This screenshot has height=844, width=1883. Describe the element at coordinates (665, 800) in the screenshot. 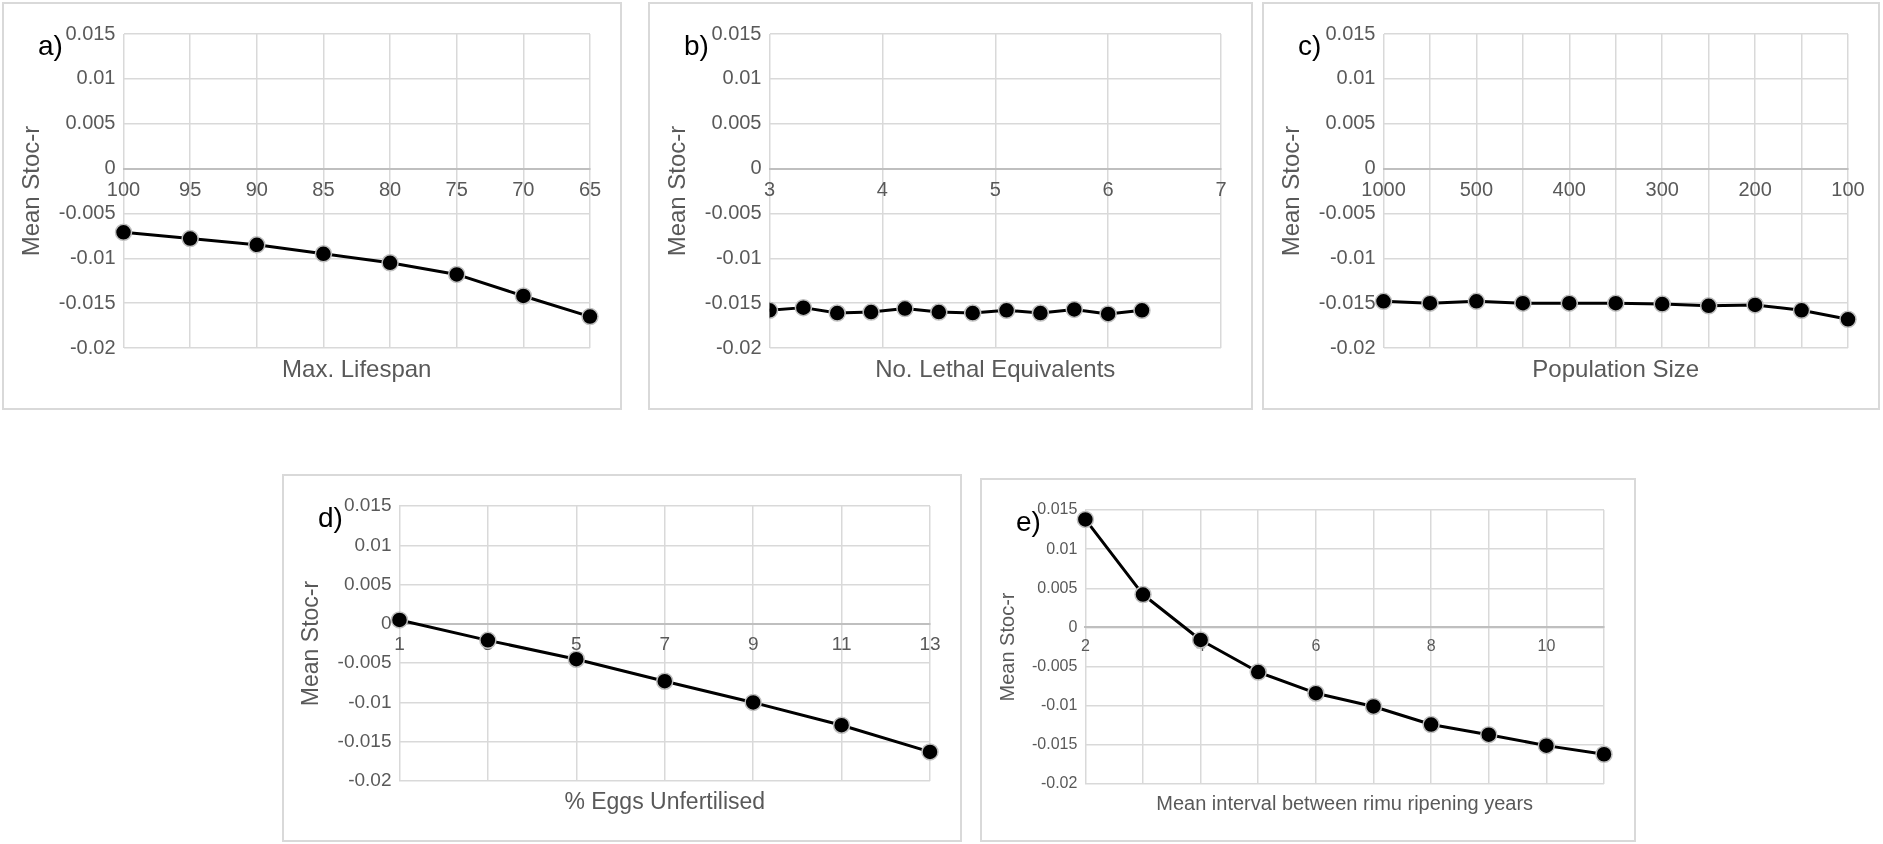

I see `x-axis-title: % Eggs Unfertilised` at that location.